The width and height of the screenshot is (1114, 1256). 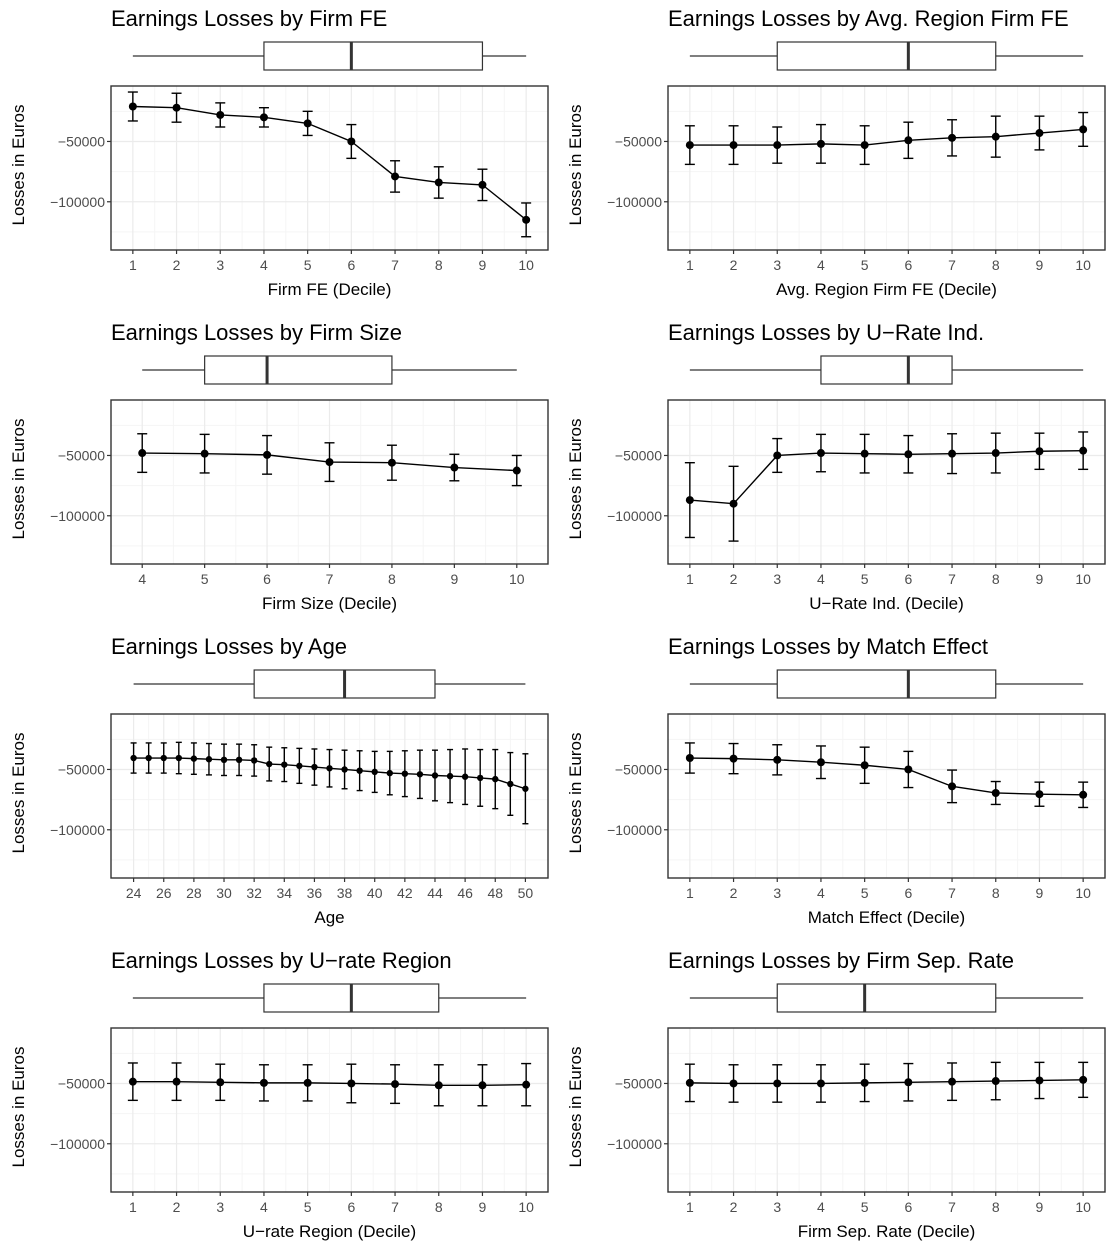 What do you see at coordinates (1040, 893) in the screenshot?
I see `x-tick-label: 9` at bounding box center [1040, 893].